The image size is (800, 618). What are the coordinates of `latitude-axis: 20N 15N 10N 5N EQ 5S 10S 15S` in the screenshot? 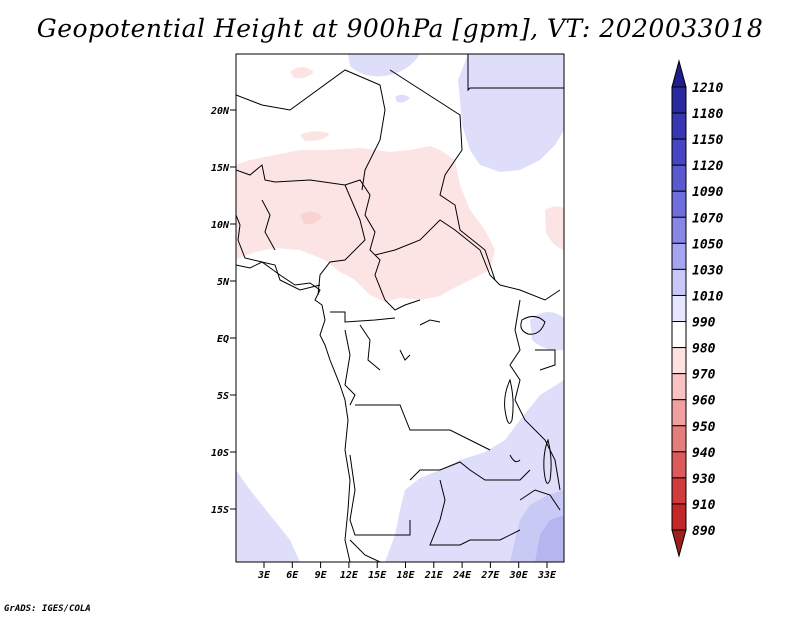 It's located at (223, 311).